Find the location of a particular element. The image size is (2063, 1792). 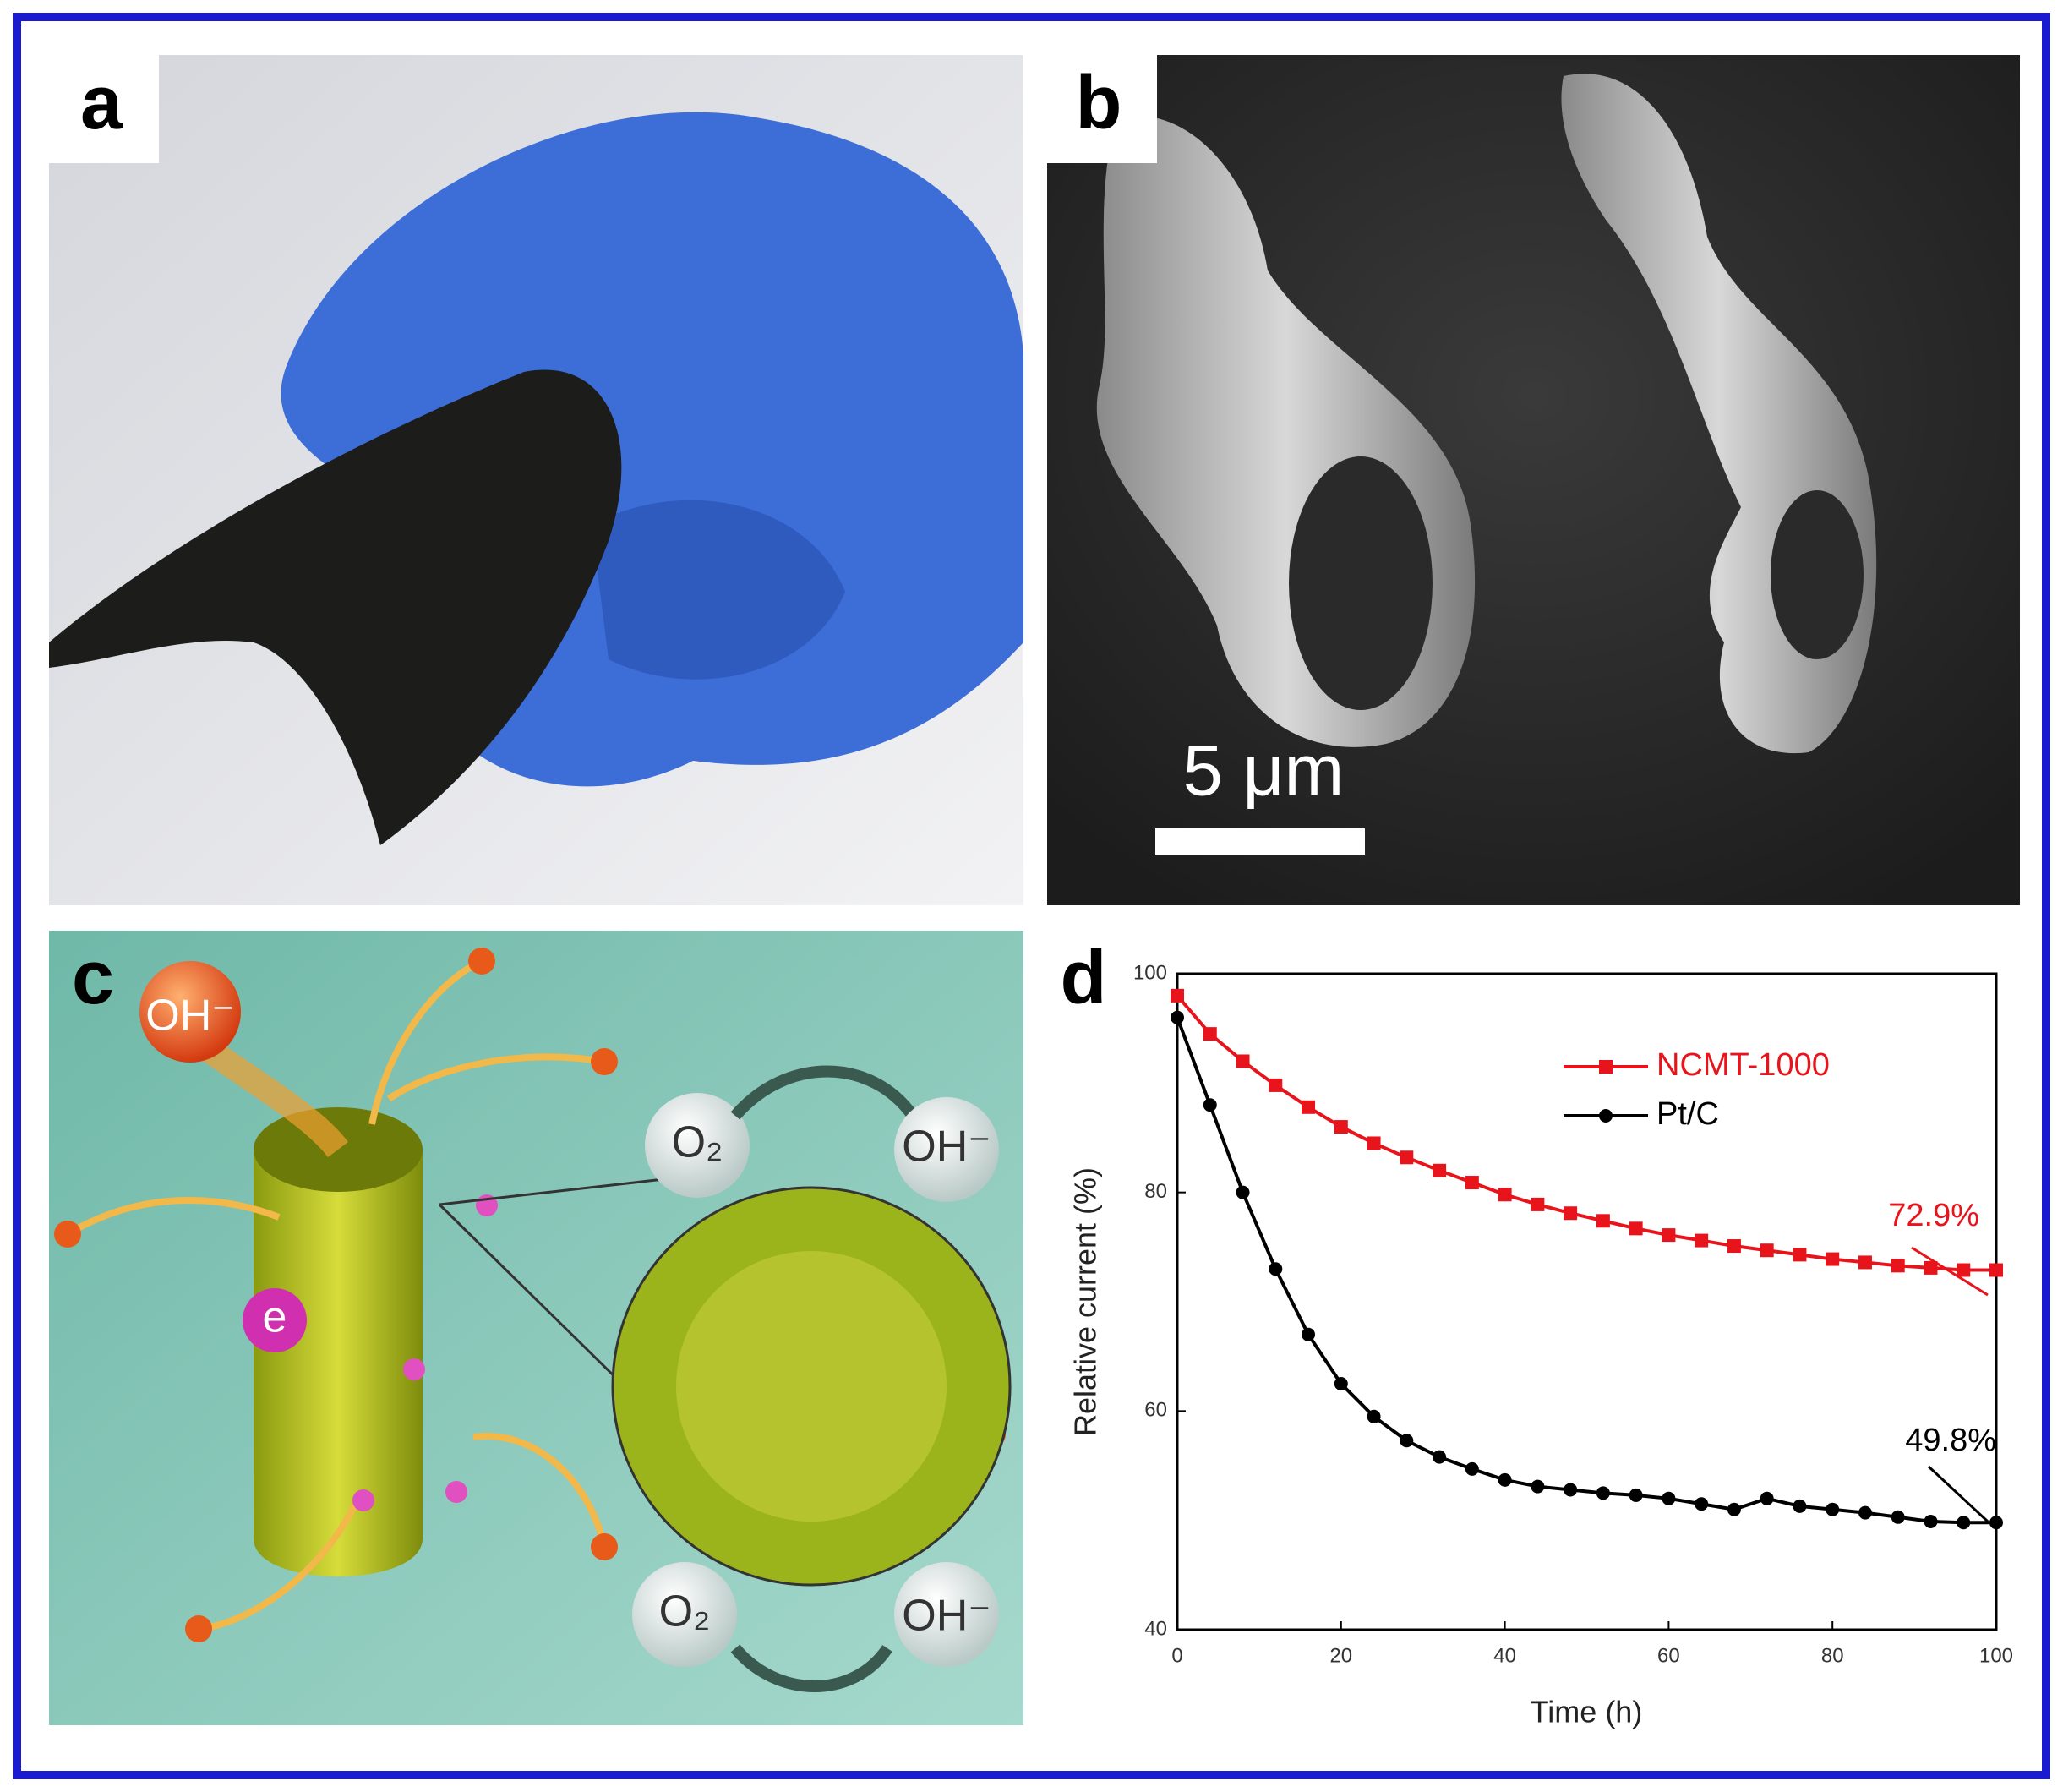

zoom-detail is located at coordinates (812, 1386).